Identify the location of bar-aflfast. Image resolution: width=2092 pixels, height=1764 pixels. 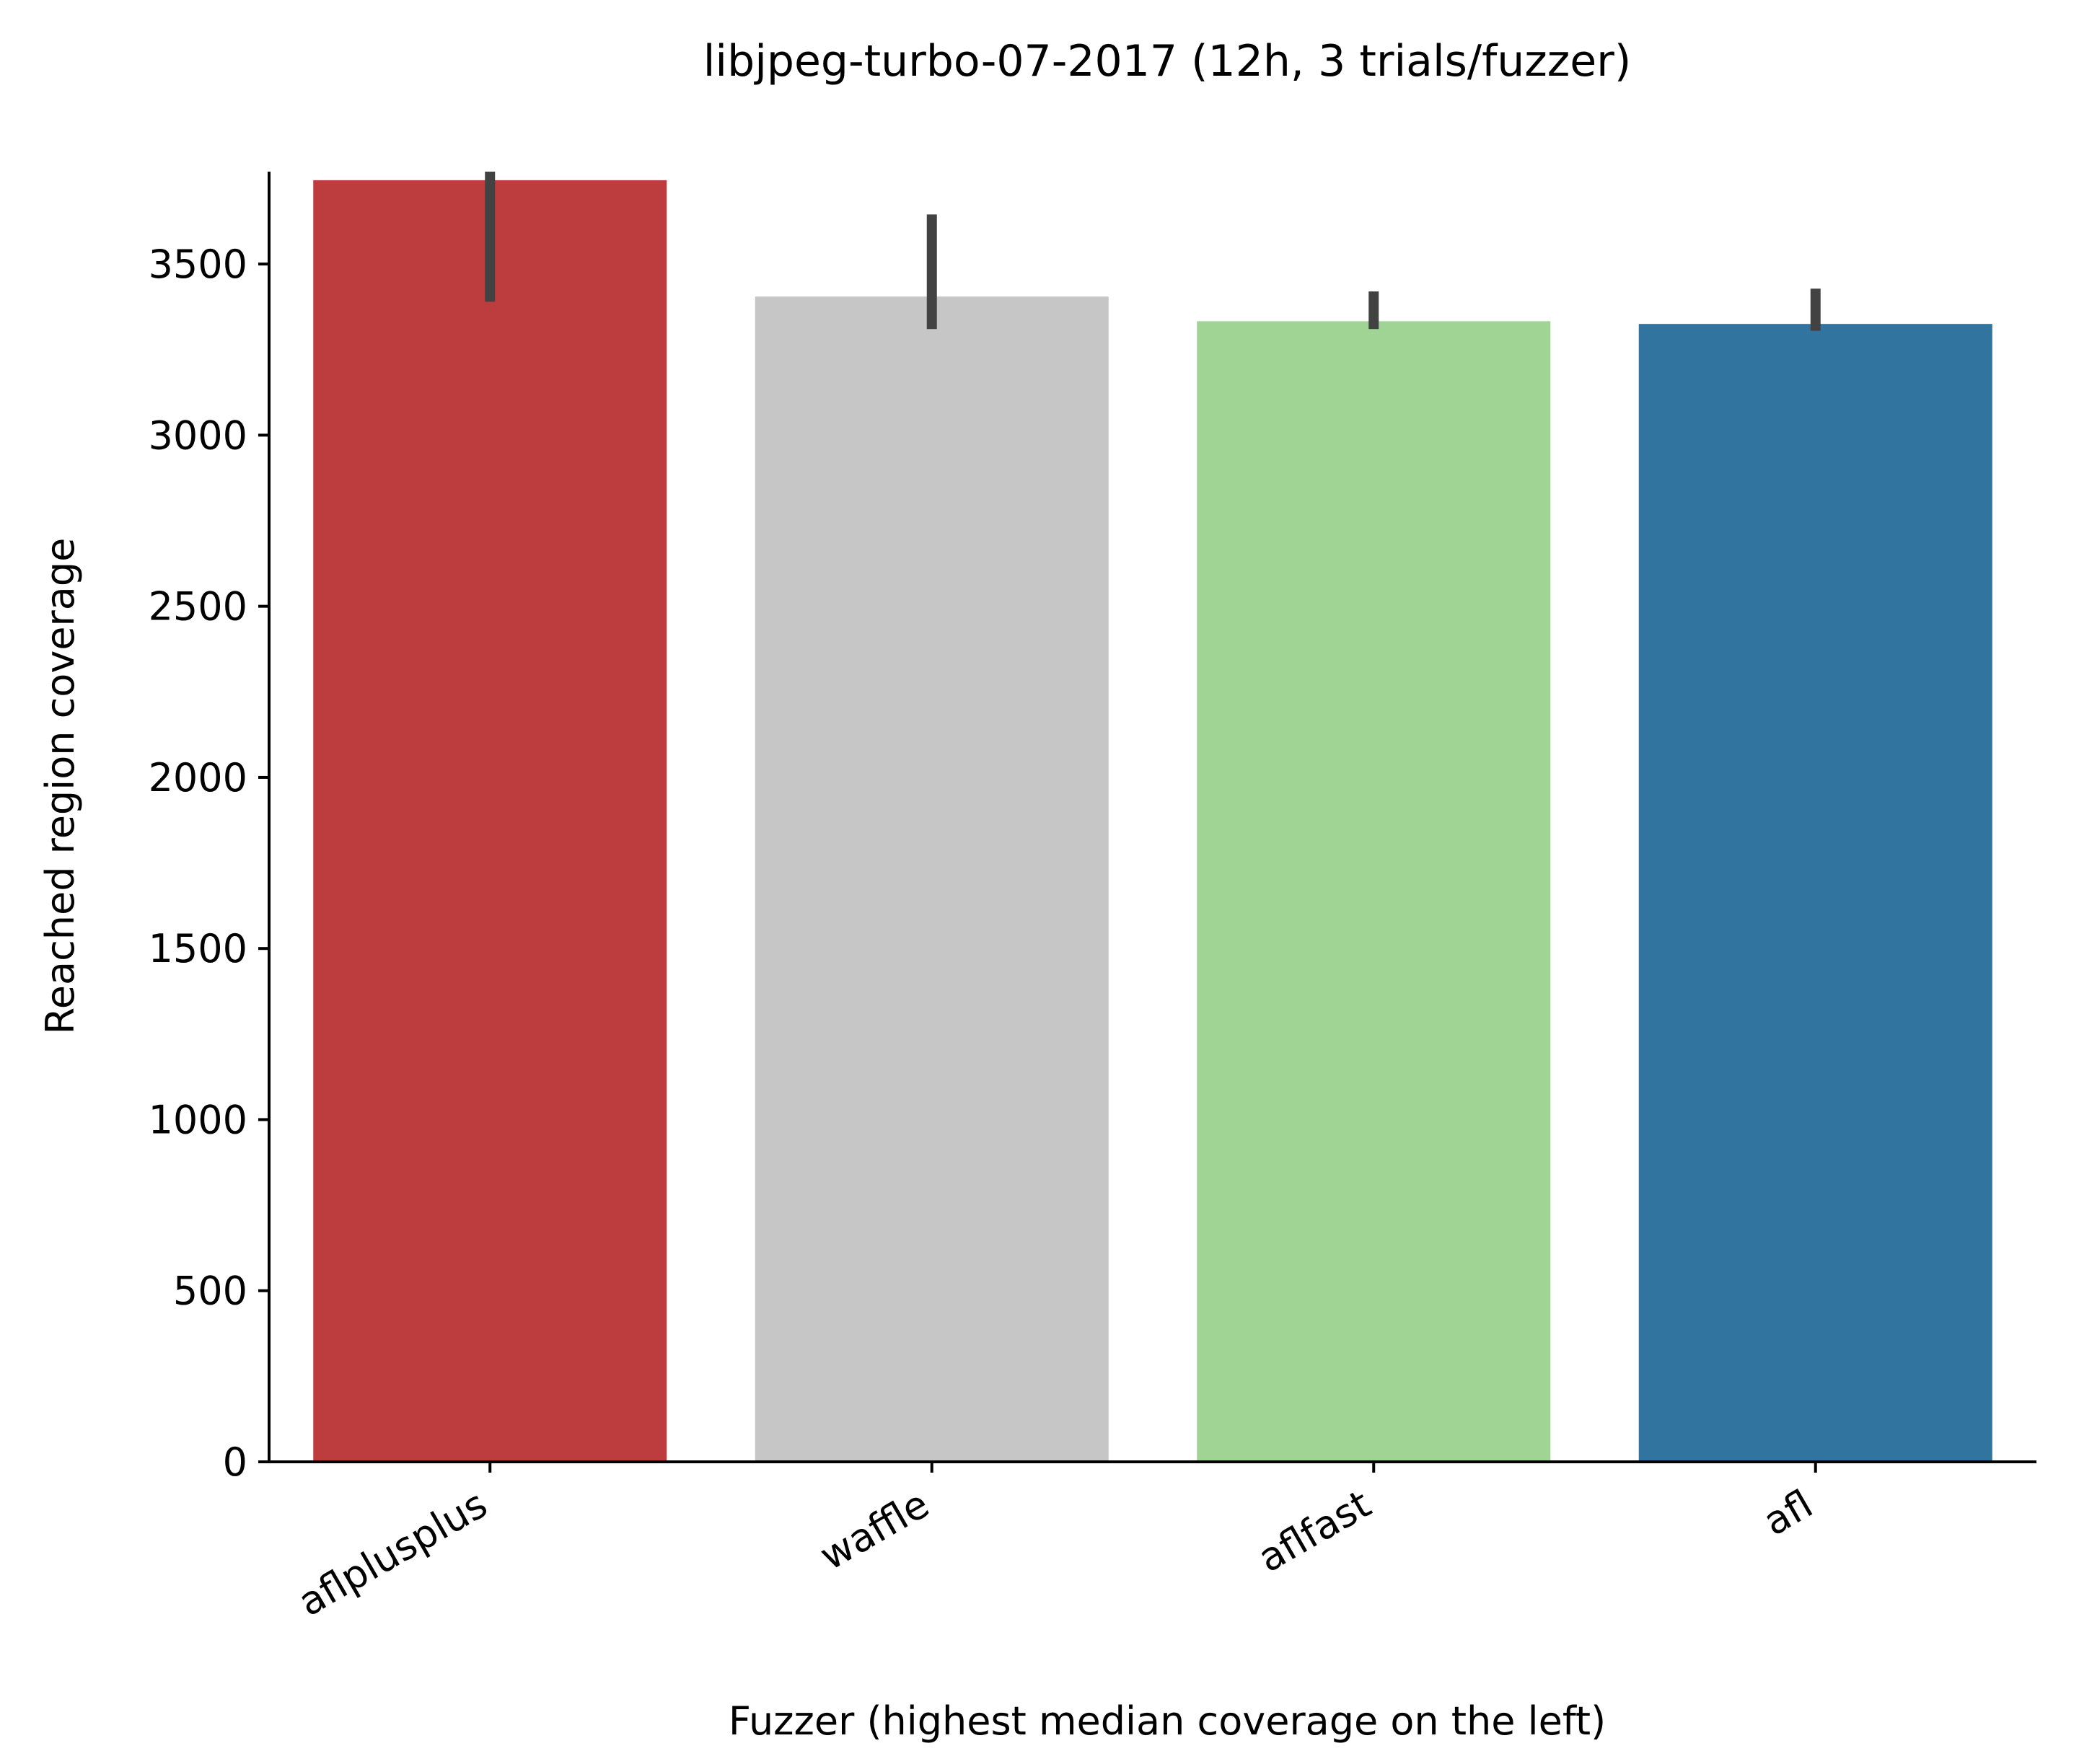
(1374, 891).